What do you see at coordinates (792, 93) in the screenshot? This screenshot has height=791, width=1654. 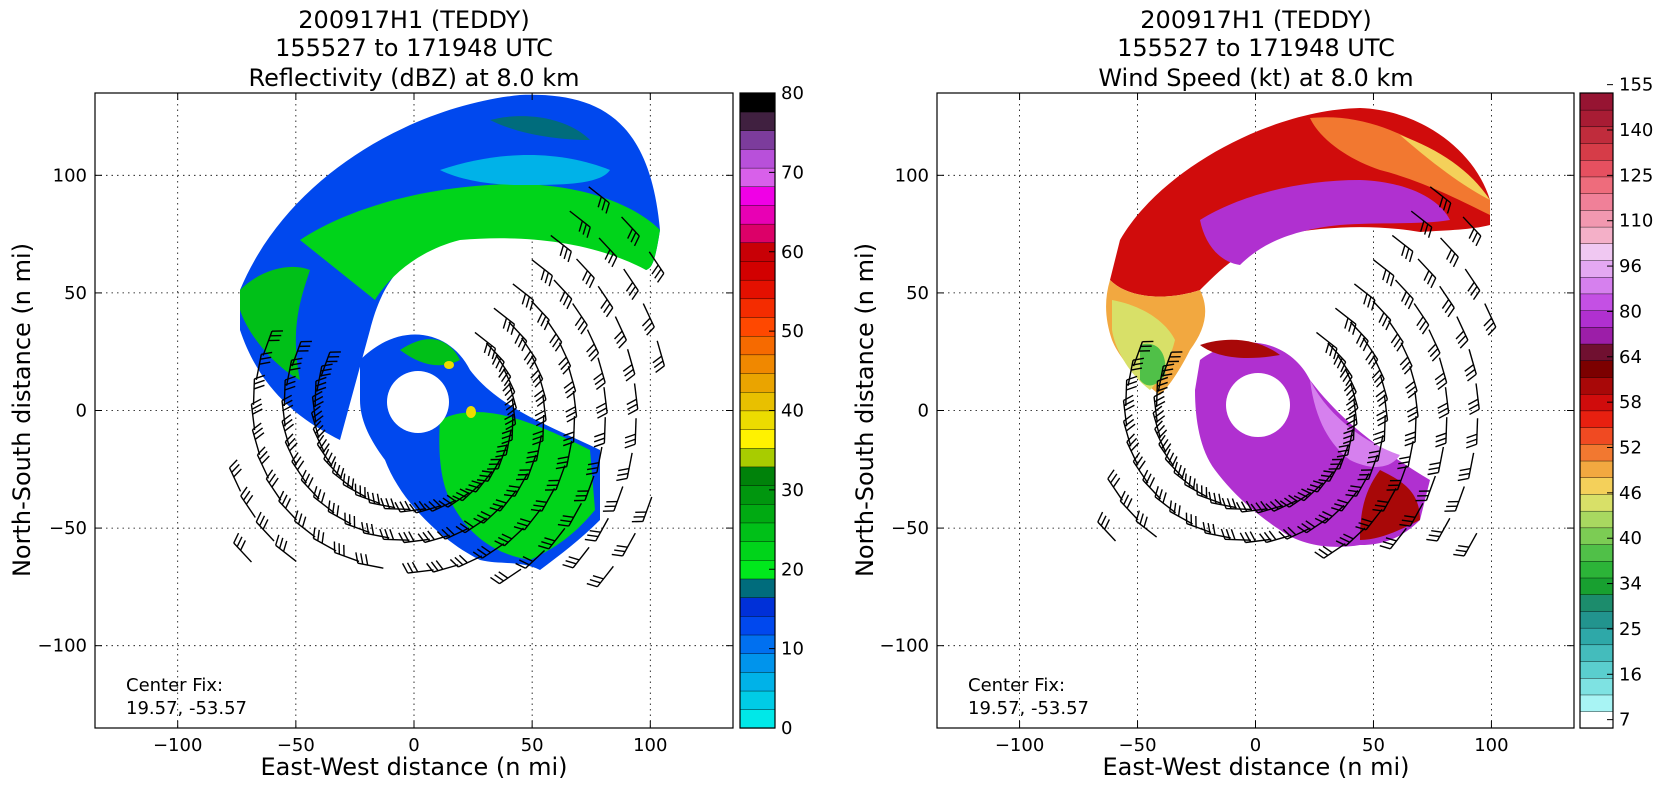 I see `colorbar-tick-label: 80` at bounding box center [792, 93].